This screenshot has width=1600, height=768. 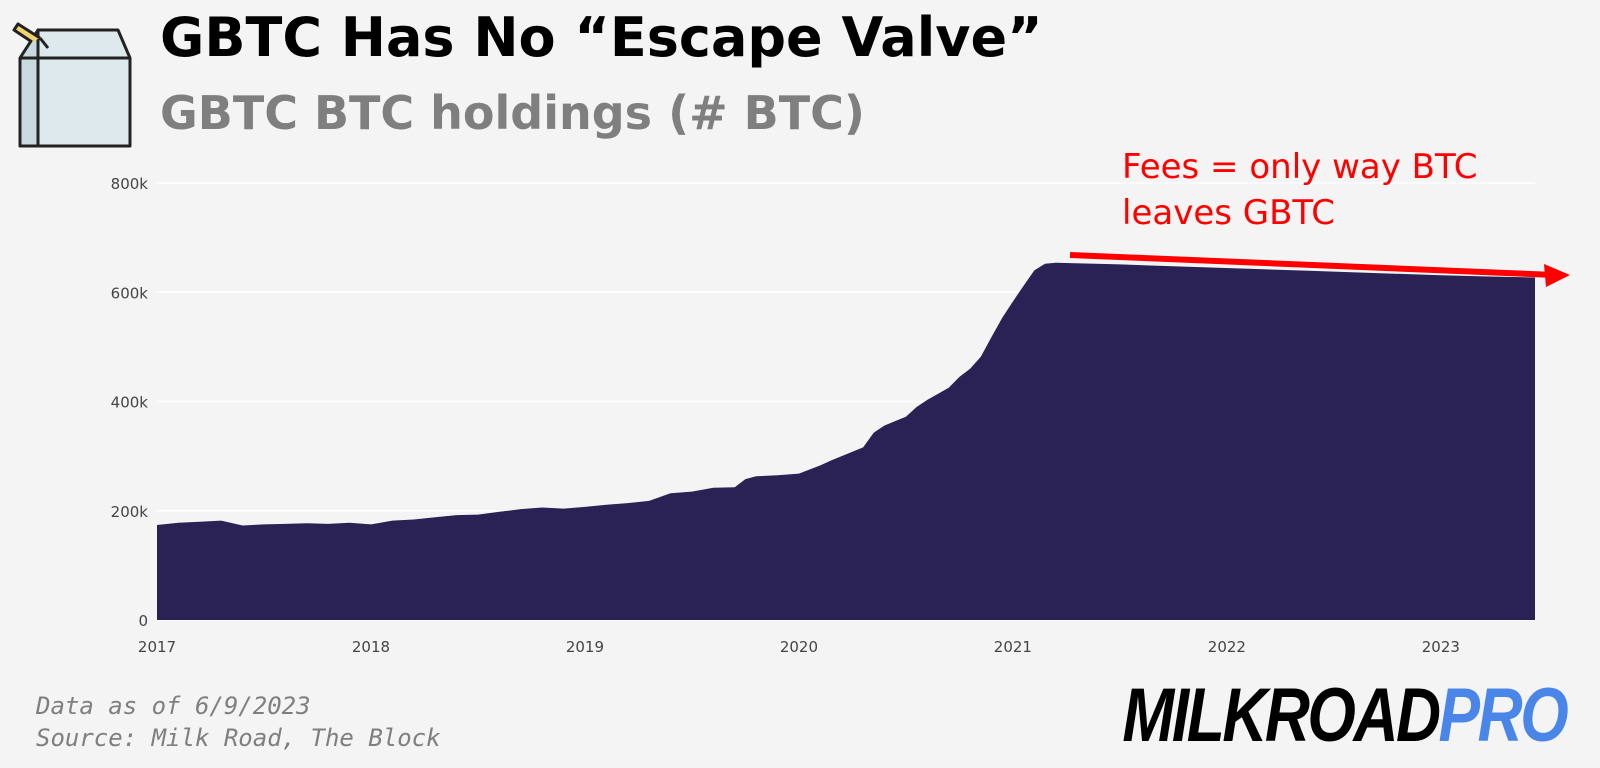 I want to click on brand-main-text: MILKROAD, so click(x=1281, y=715).